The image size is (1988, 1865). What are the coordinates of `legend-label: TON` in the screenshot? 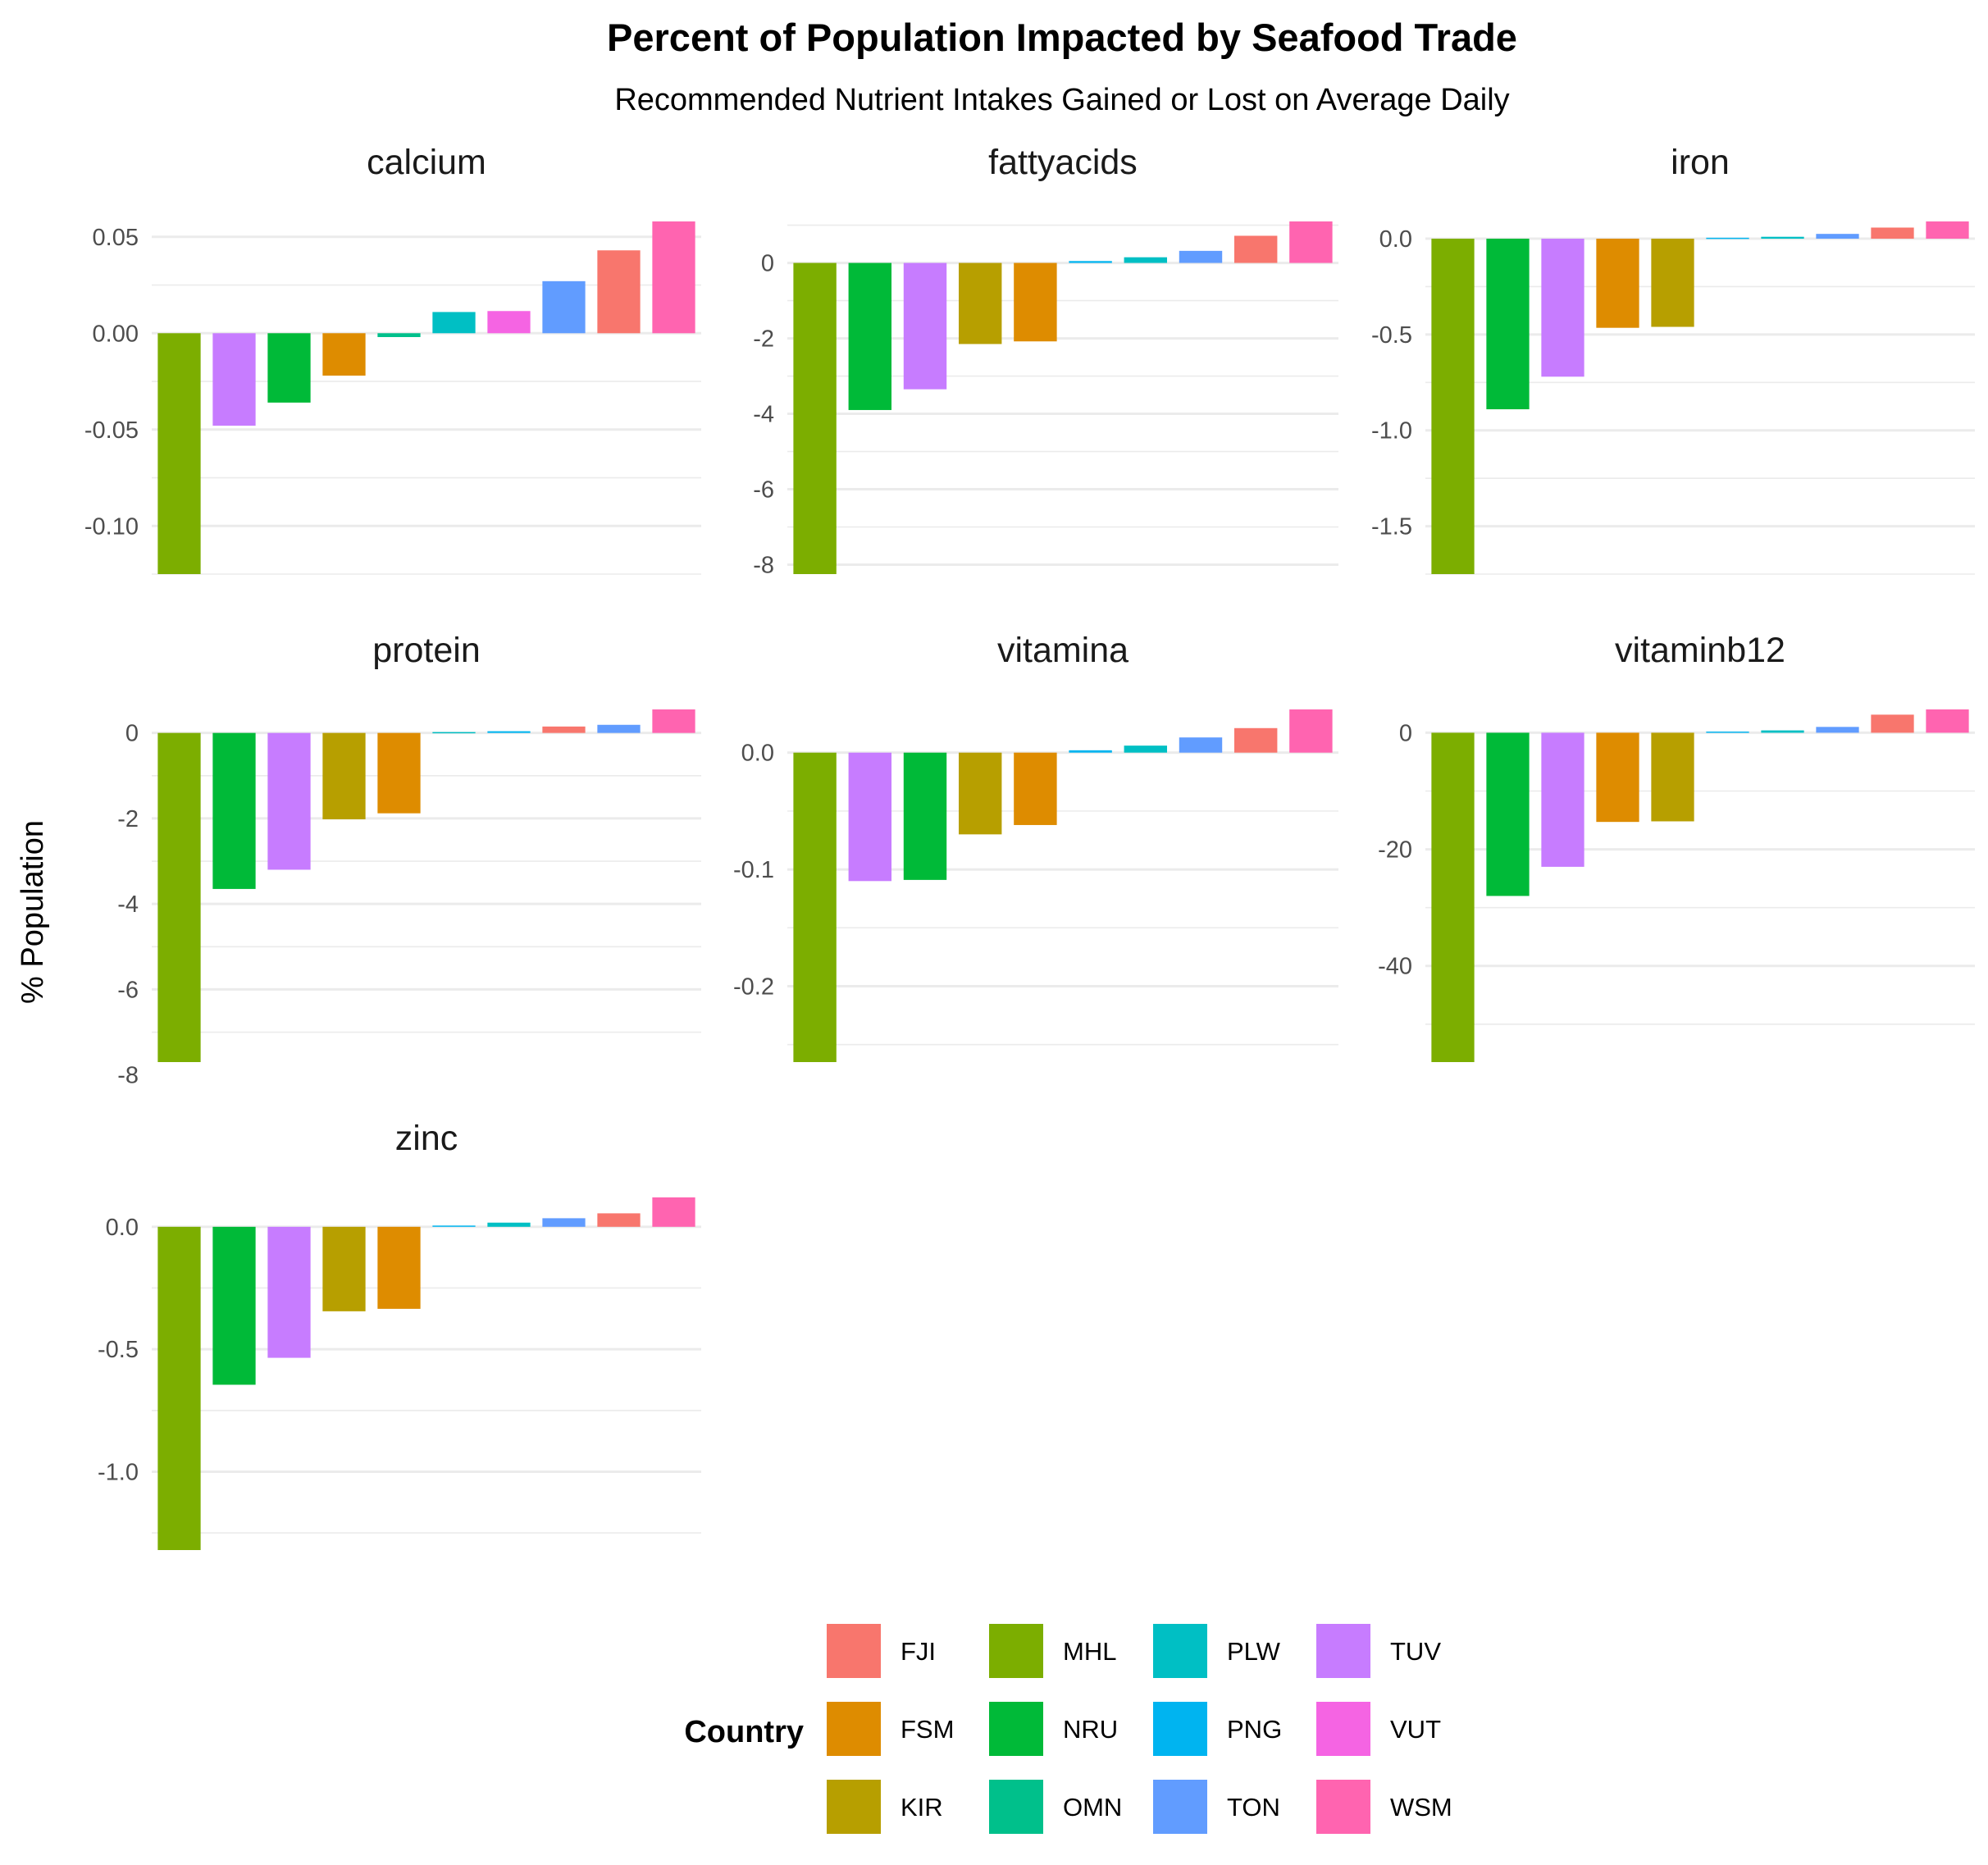 It's located at (1253, 1807).